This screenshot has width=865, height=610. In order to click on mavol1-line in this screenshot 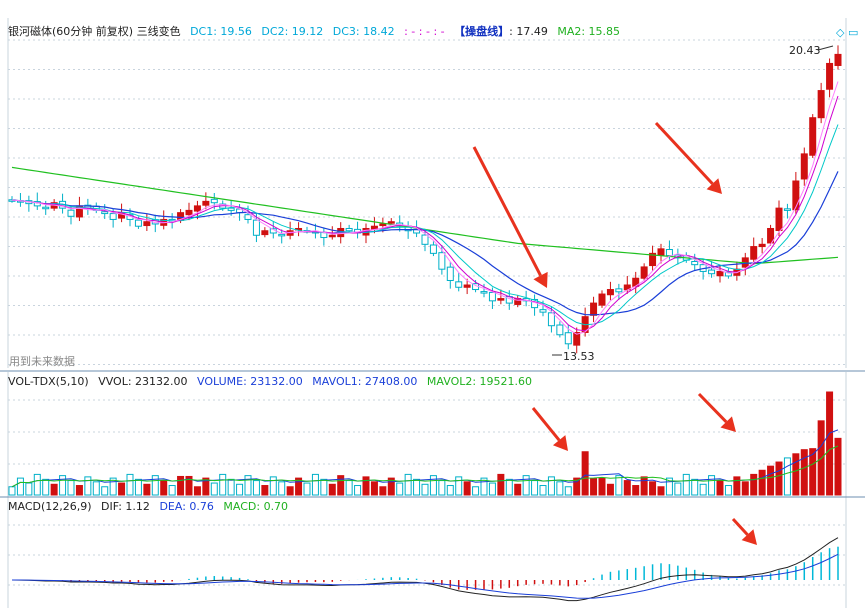, I will do `click(425, 458)`.